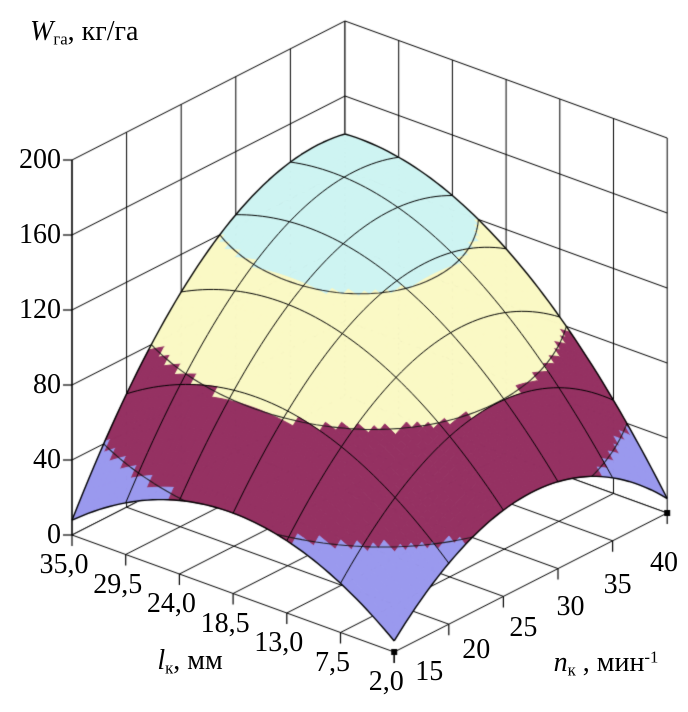 The width and height of the screenshot is (688, 712). What do you see at coordinates (60, 39) in the screenshot?
I see `z-axis-variable-subscript: га` at bounding box center [60, 39].